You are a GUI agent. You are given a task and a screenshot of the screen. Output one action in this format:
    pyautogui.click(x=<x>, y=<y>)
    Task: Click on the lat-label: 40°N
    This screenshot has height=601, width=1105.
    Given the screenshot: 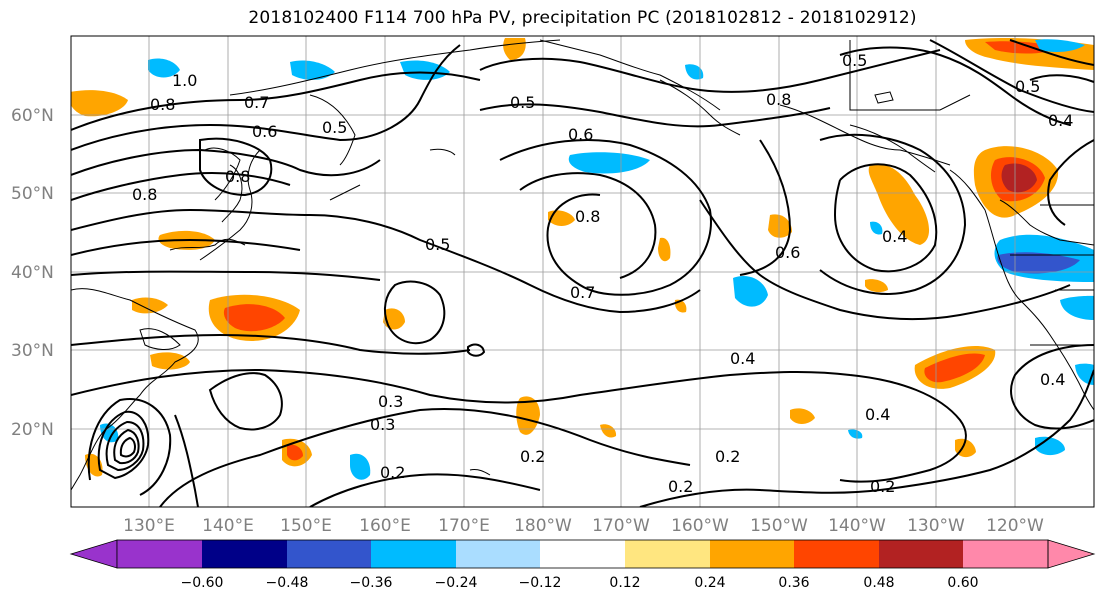 What is the action you would take?
    pyautogui.click(x=32, y=273)
    